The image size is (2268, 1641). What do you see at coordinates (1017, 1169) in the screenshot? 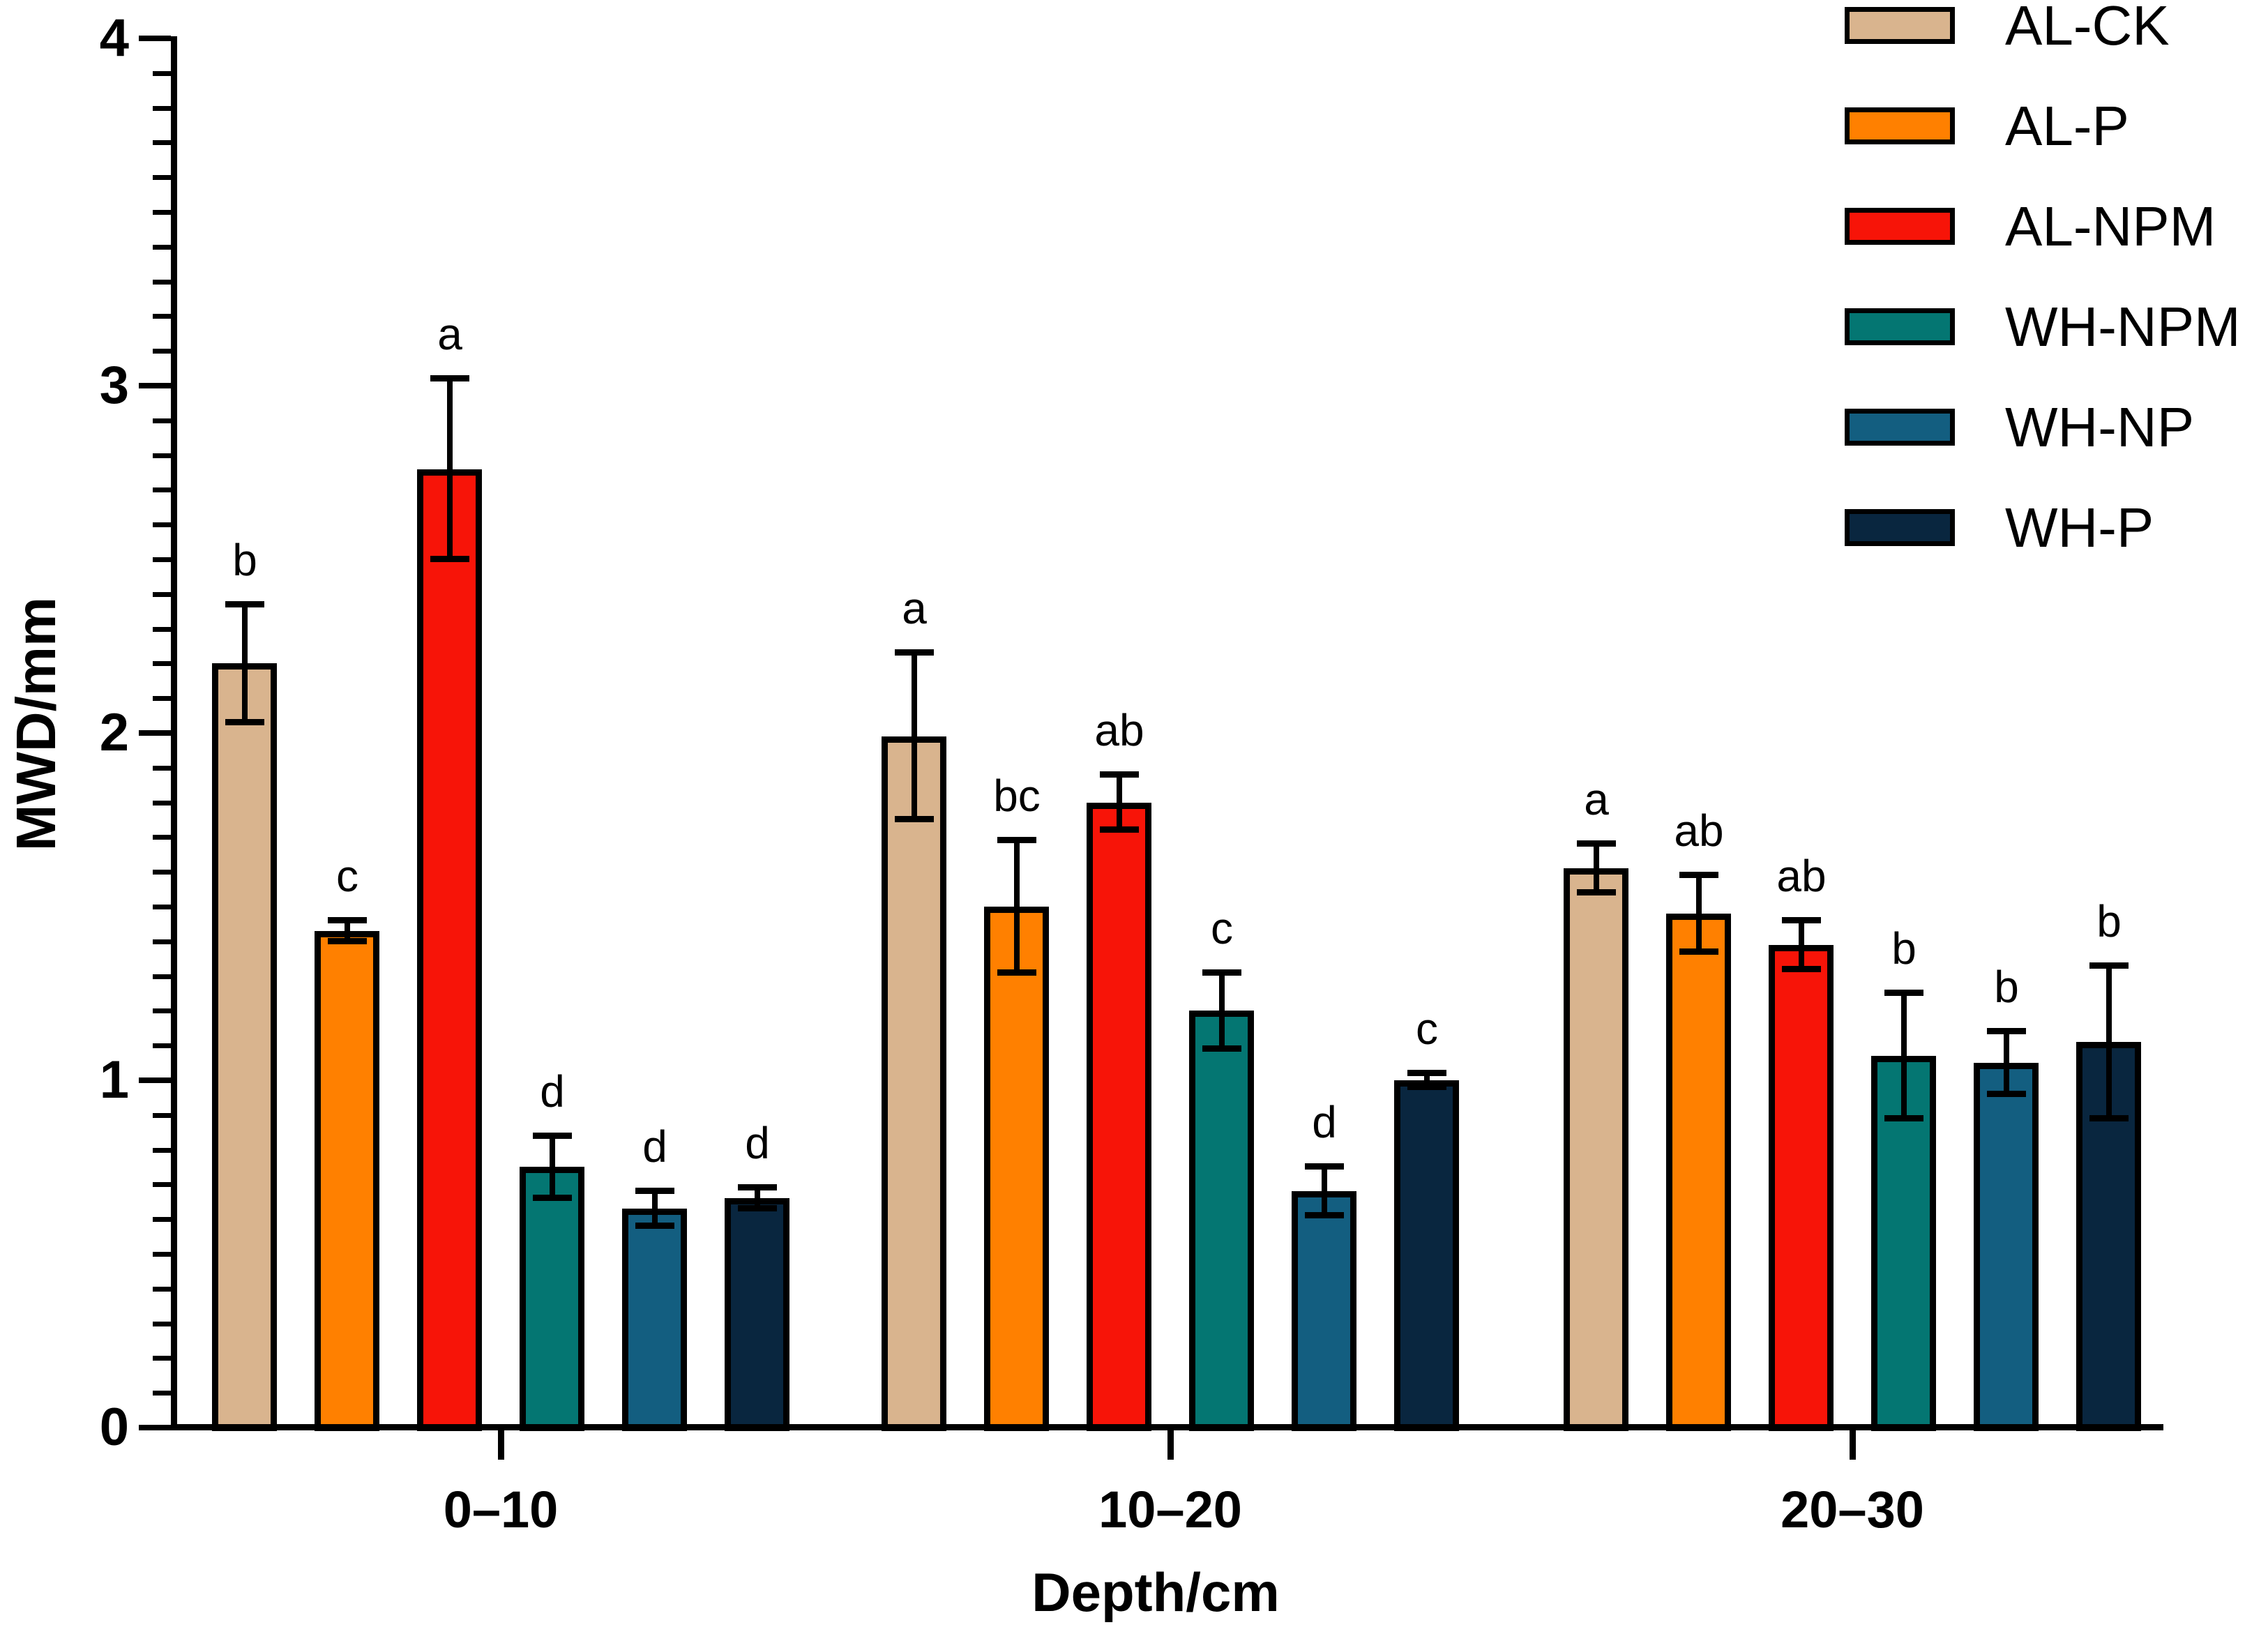
I see `bar-AL-P-10–20` at bounding box center [1017, 1169].